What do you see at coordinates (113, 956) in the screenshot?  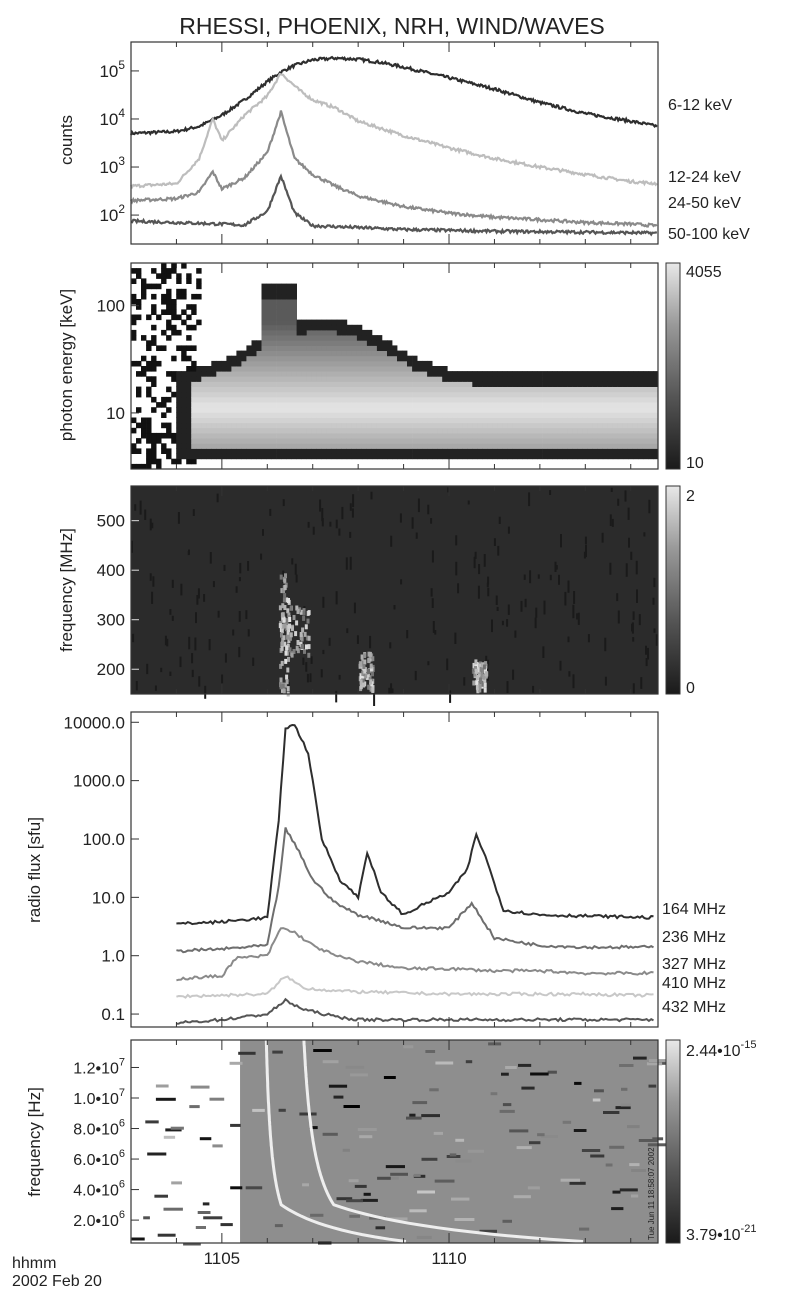 I see `tick-label-base: 1.0` at bounding box center [113, 956].